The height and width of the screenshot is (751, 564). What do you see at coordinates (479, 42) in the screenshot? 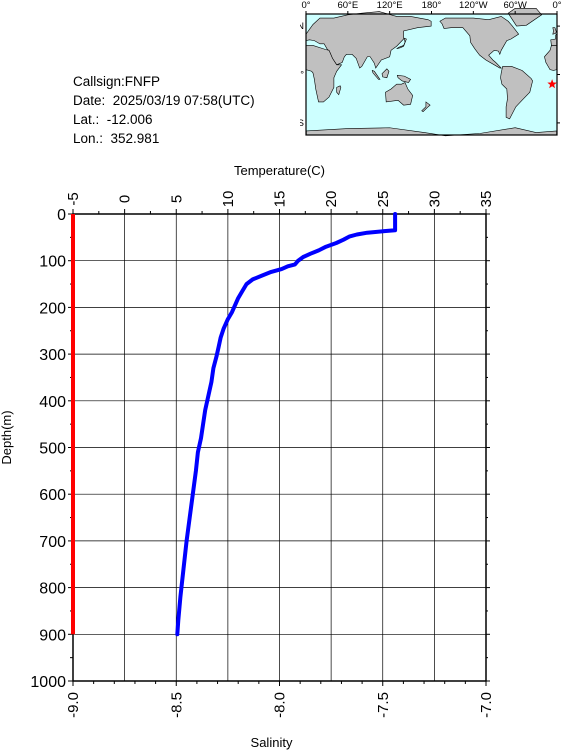
I see `continent-north-america` at bounding box center [479, 42].